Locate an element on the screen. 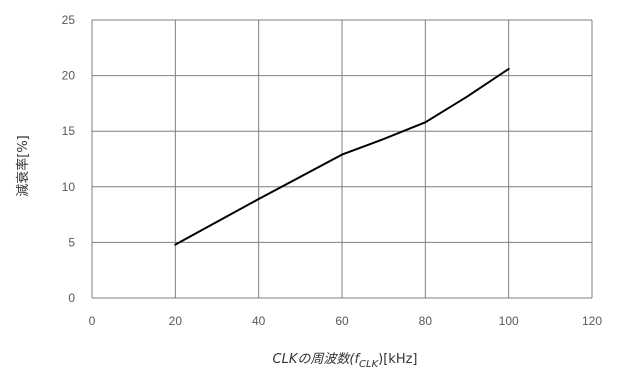  x-axis-title-main: CLKの周波数( is located at coordinates (314, 359).